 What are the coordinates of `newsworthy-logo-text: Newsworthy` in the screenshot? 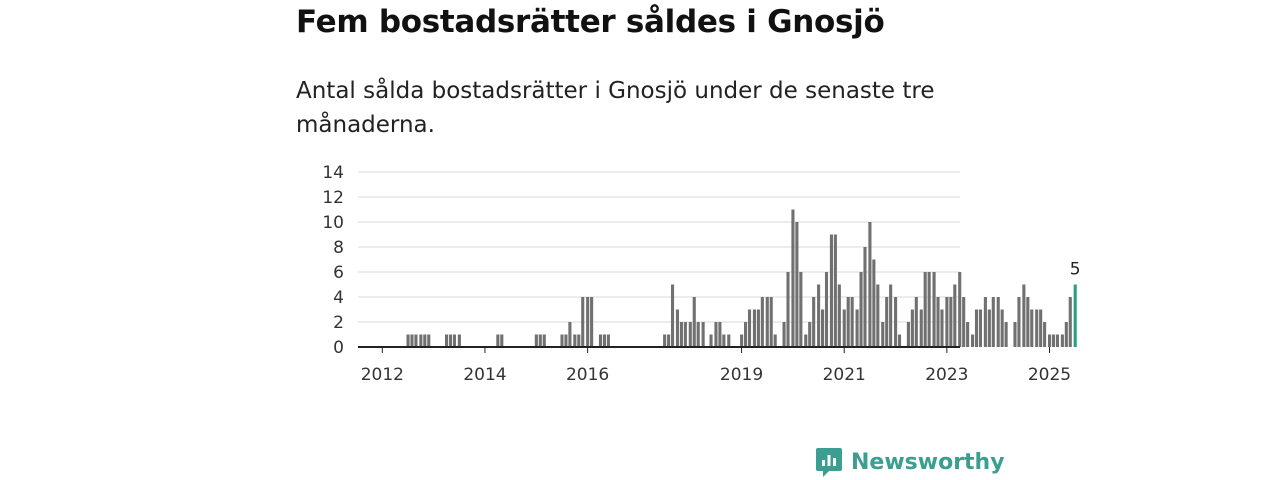 It's located at (928, 462).